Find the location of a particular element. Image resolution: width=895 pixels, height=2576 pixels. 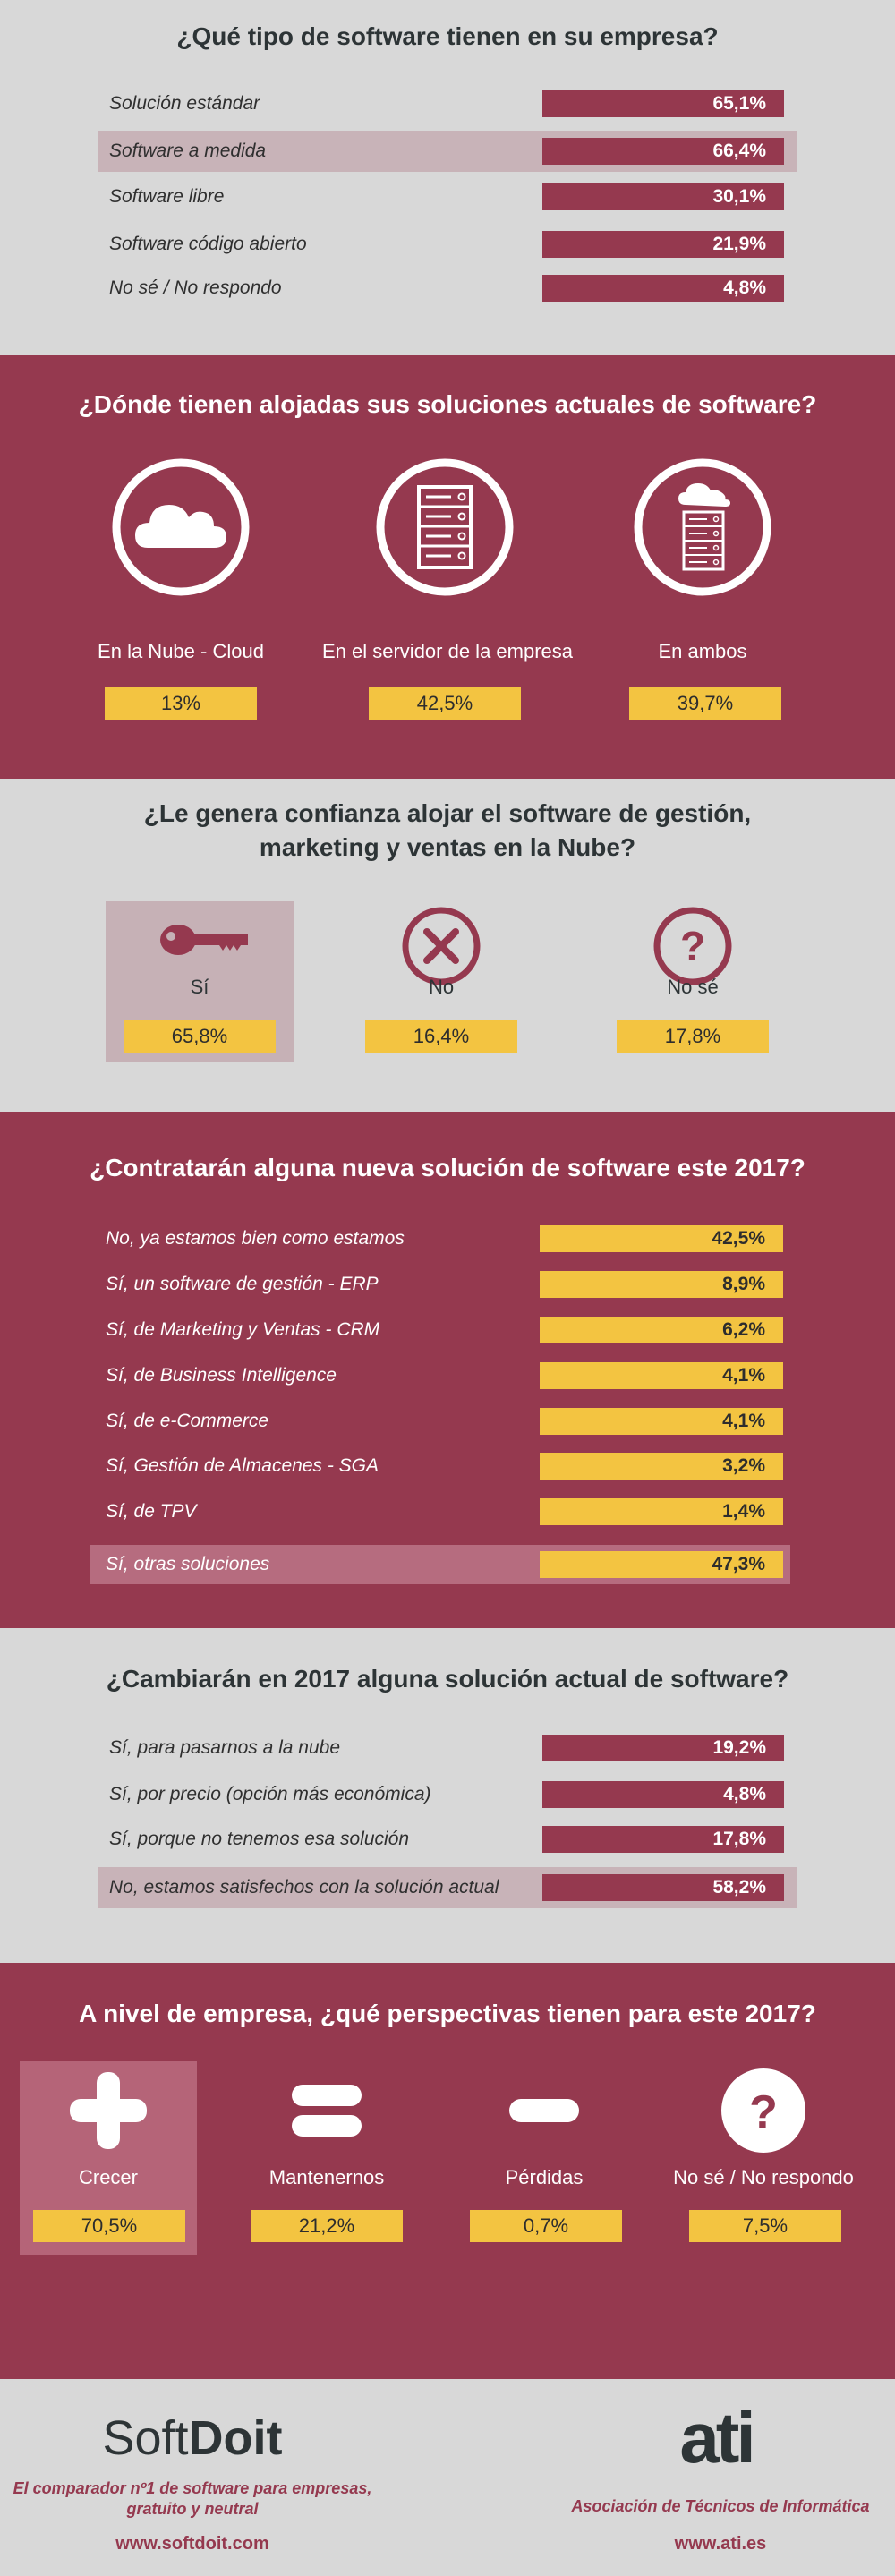

option-label: Crecer is located at coordinates (108, 2177).